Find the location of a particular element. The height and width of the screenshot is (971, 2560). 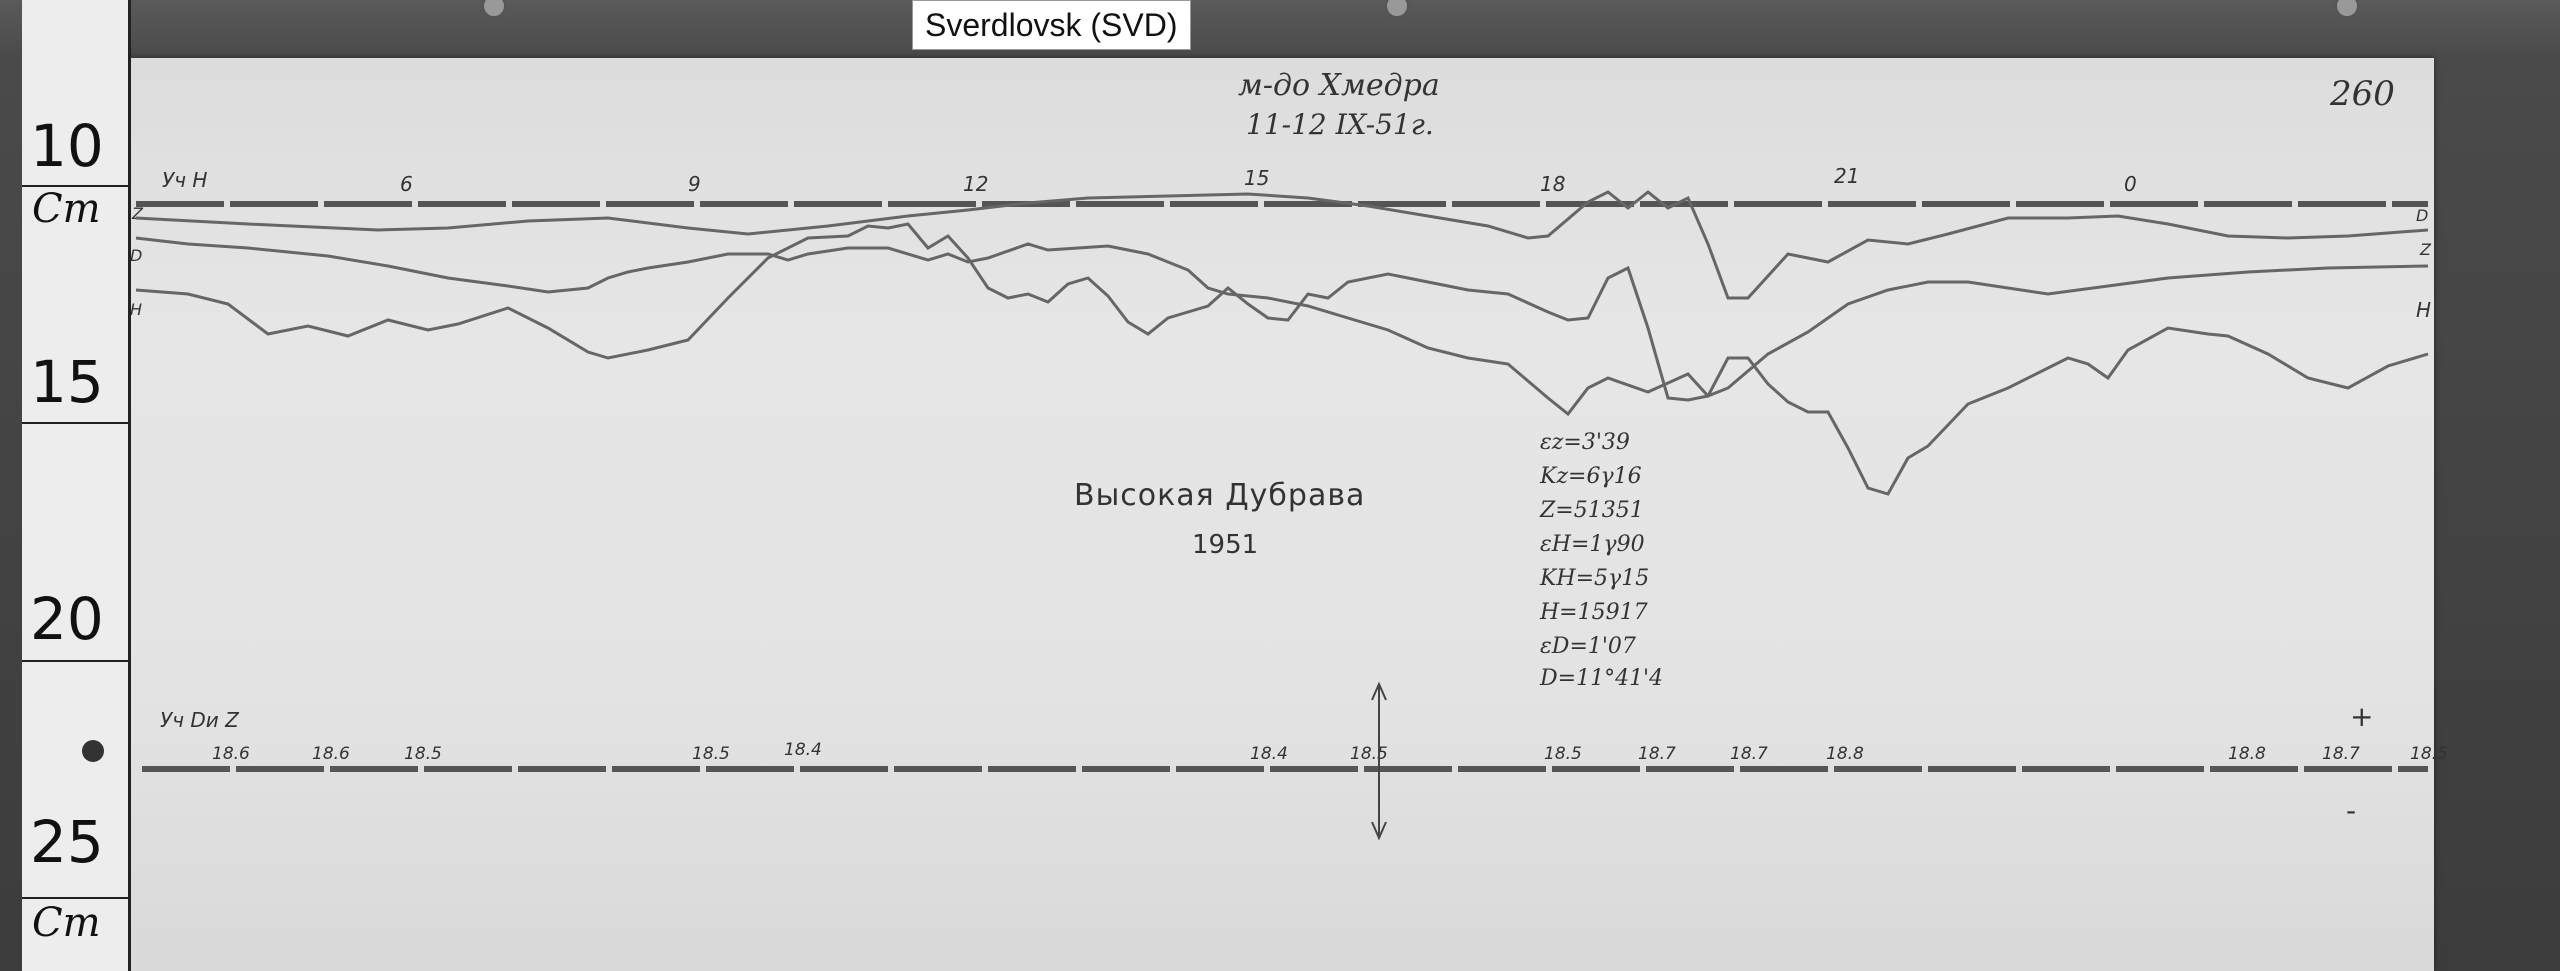

cm-ruler: 10 Cm 15 20 25 Cm is located at coordinates (76, 485).